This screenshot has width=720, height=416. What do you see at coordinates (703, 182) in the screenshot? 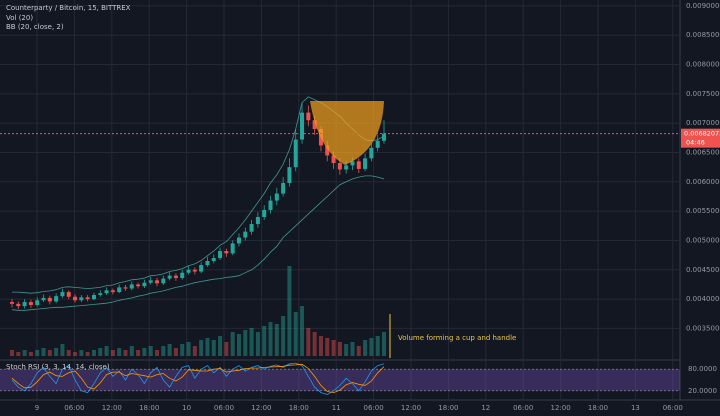
I see `y-tick-label: 0.00600000` at bounding box center [703, 182].